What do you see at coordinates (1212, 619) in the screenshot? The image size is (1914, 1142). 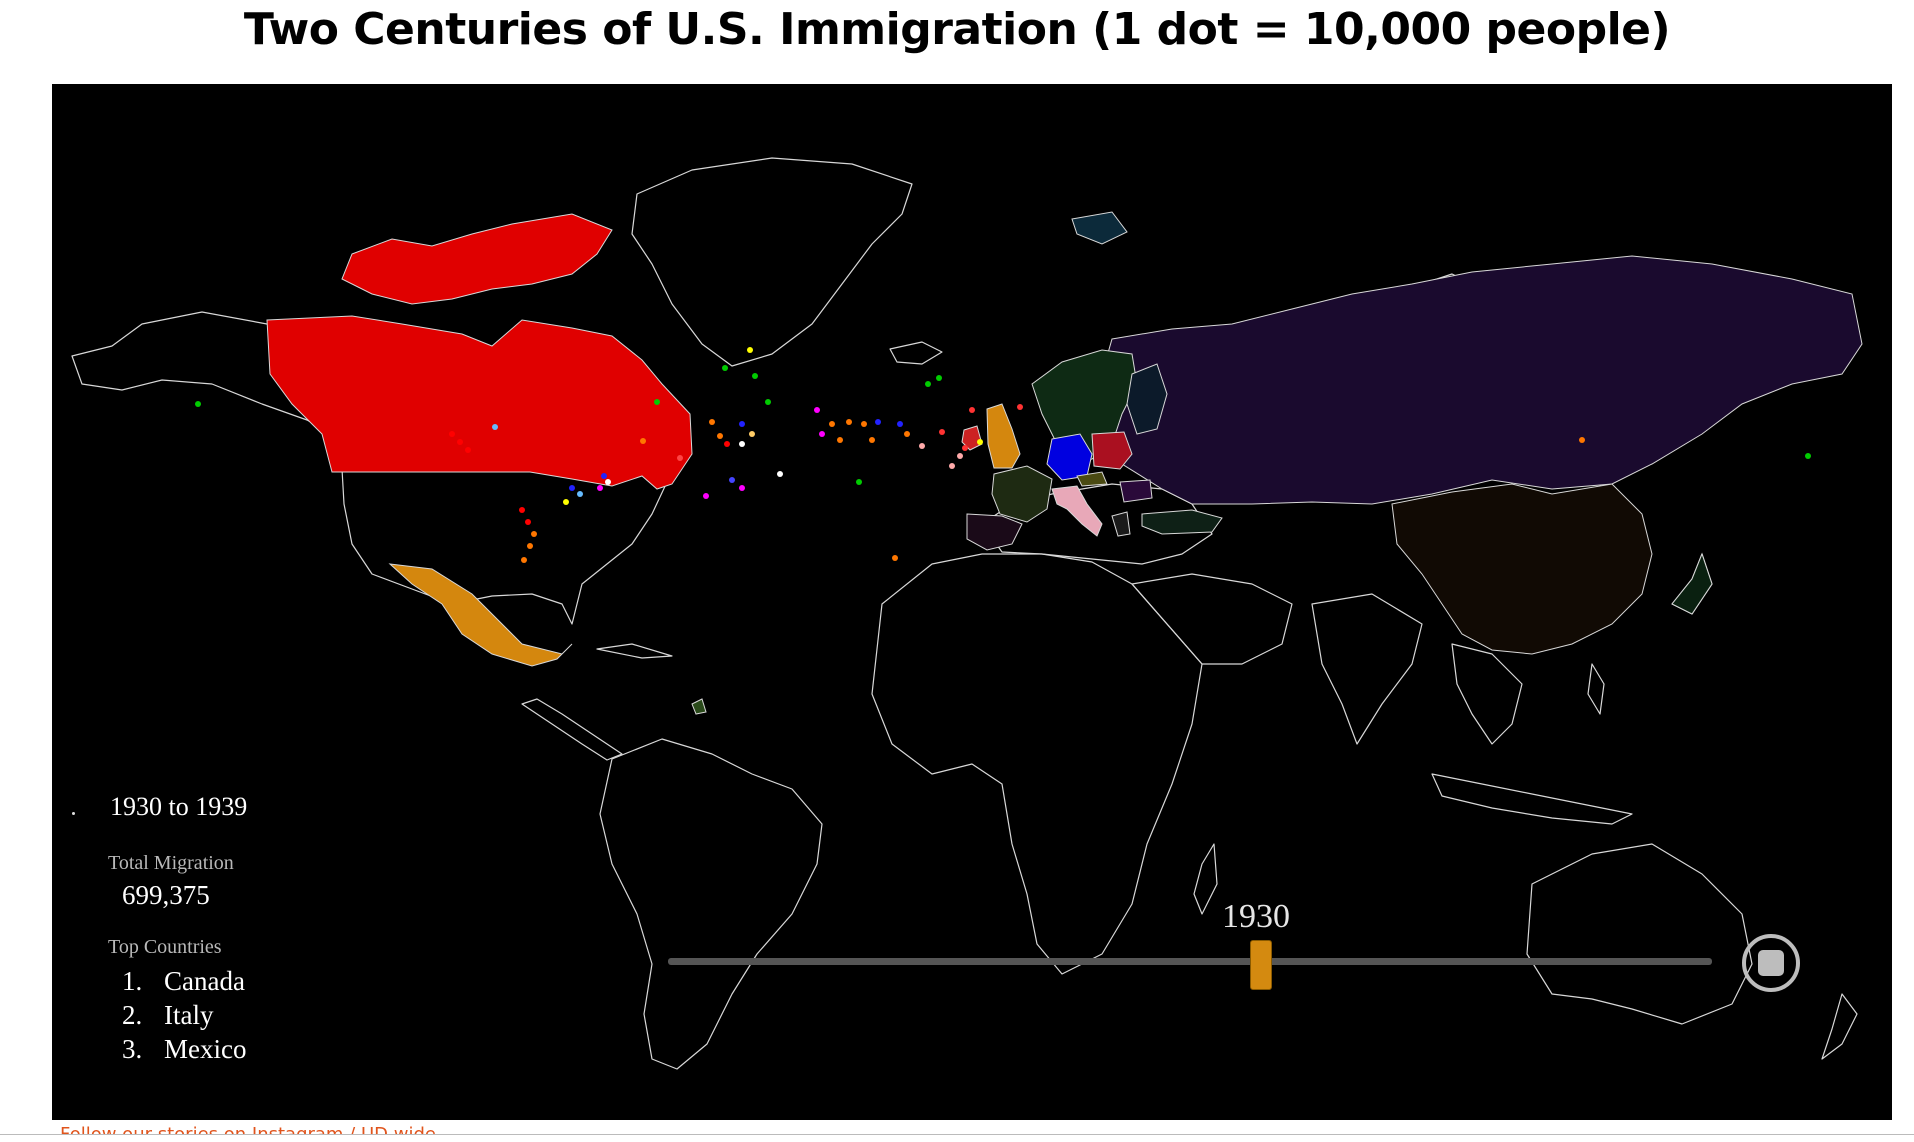 I see `middle-east-shape` at bounding box center [1212, 619].